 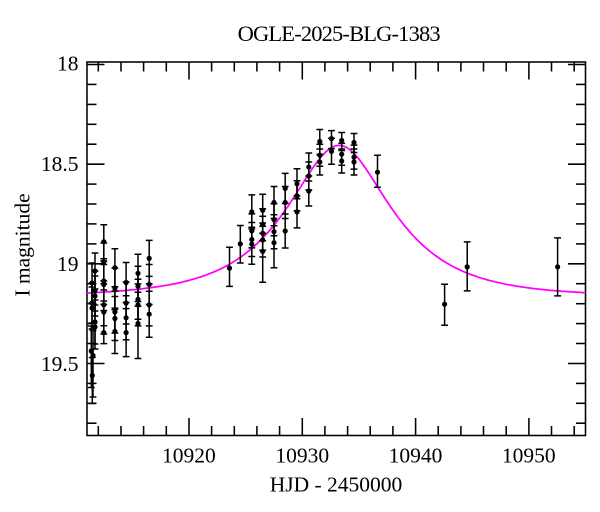 What do you see at coordinates (529, 456) in the screenshot?
I see `svg-text: 10950` at bounding box center [529, 456].